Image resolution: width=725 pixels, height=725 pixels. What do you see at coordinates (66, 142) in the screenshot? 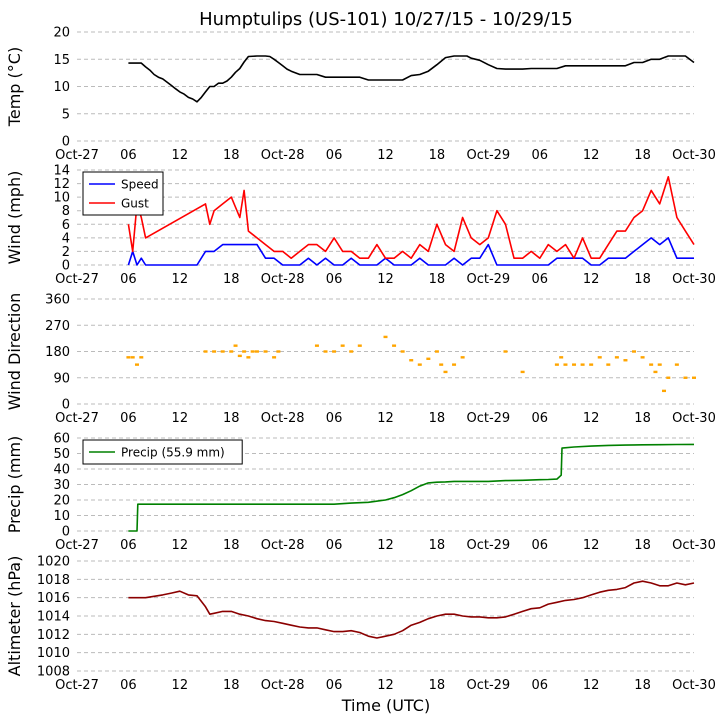
I see `y-tick-label: 0` at bounding box center [66, 142].